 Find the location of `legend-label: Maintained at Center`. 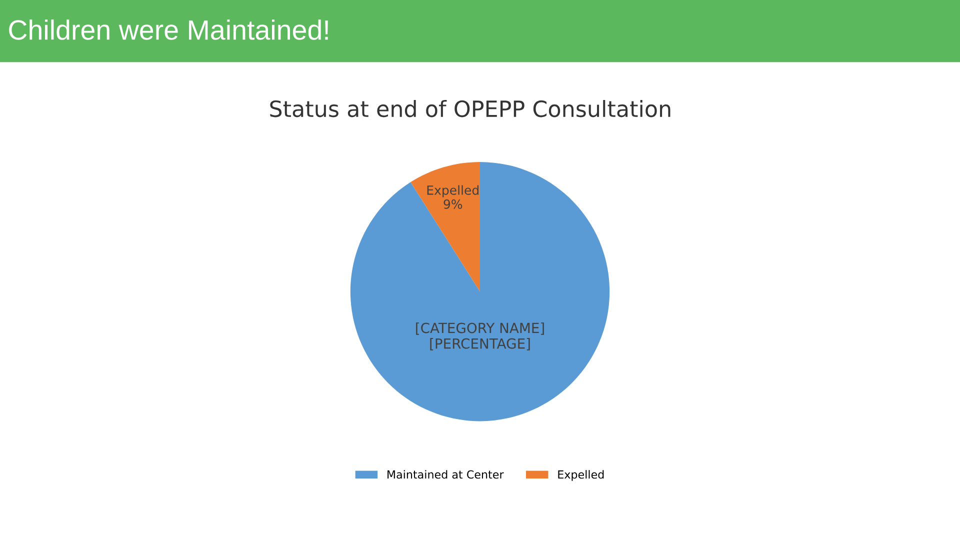

legend-label: Maintained at Center is located at coordinates (446, 474).